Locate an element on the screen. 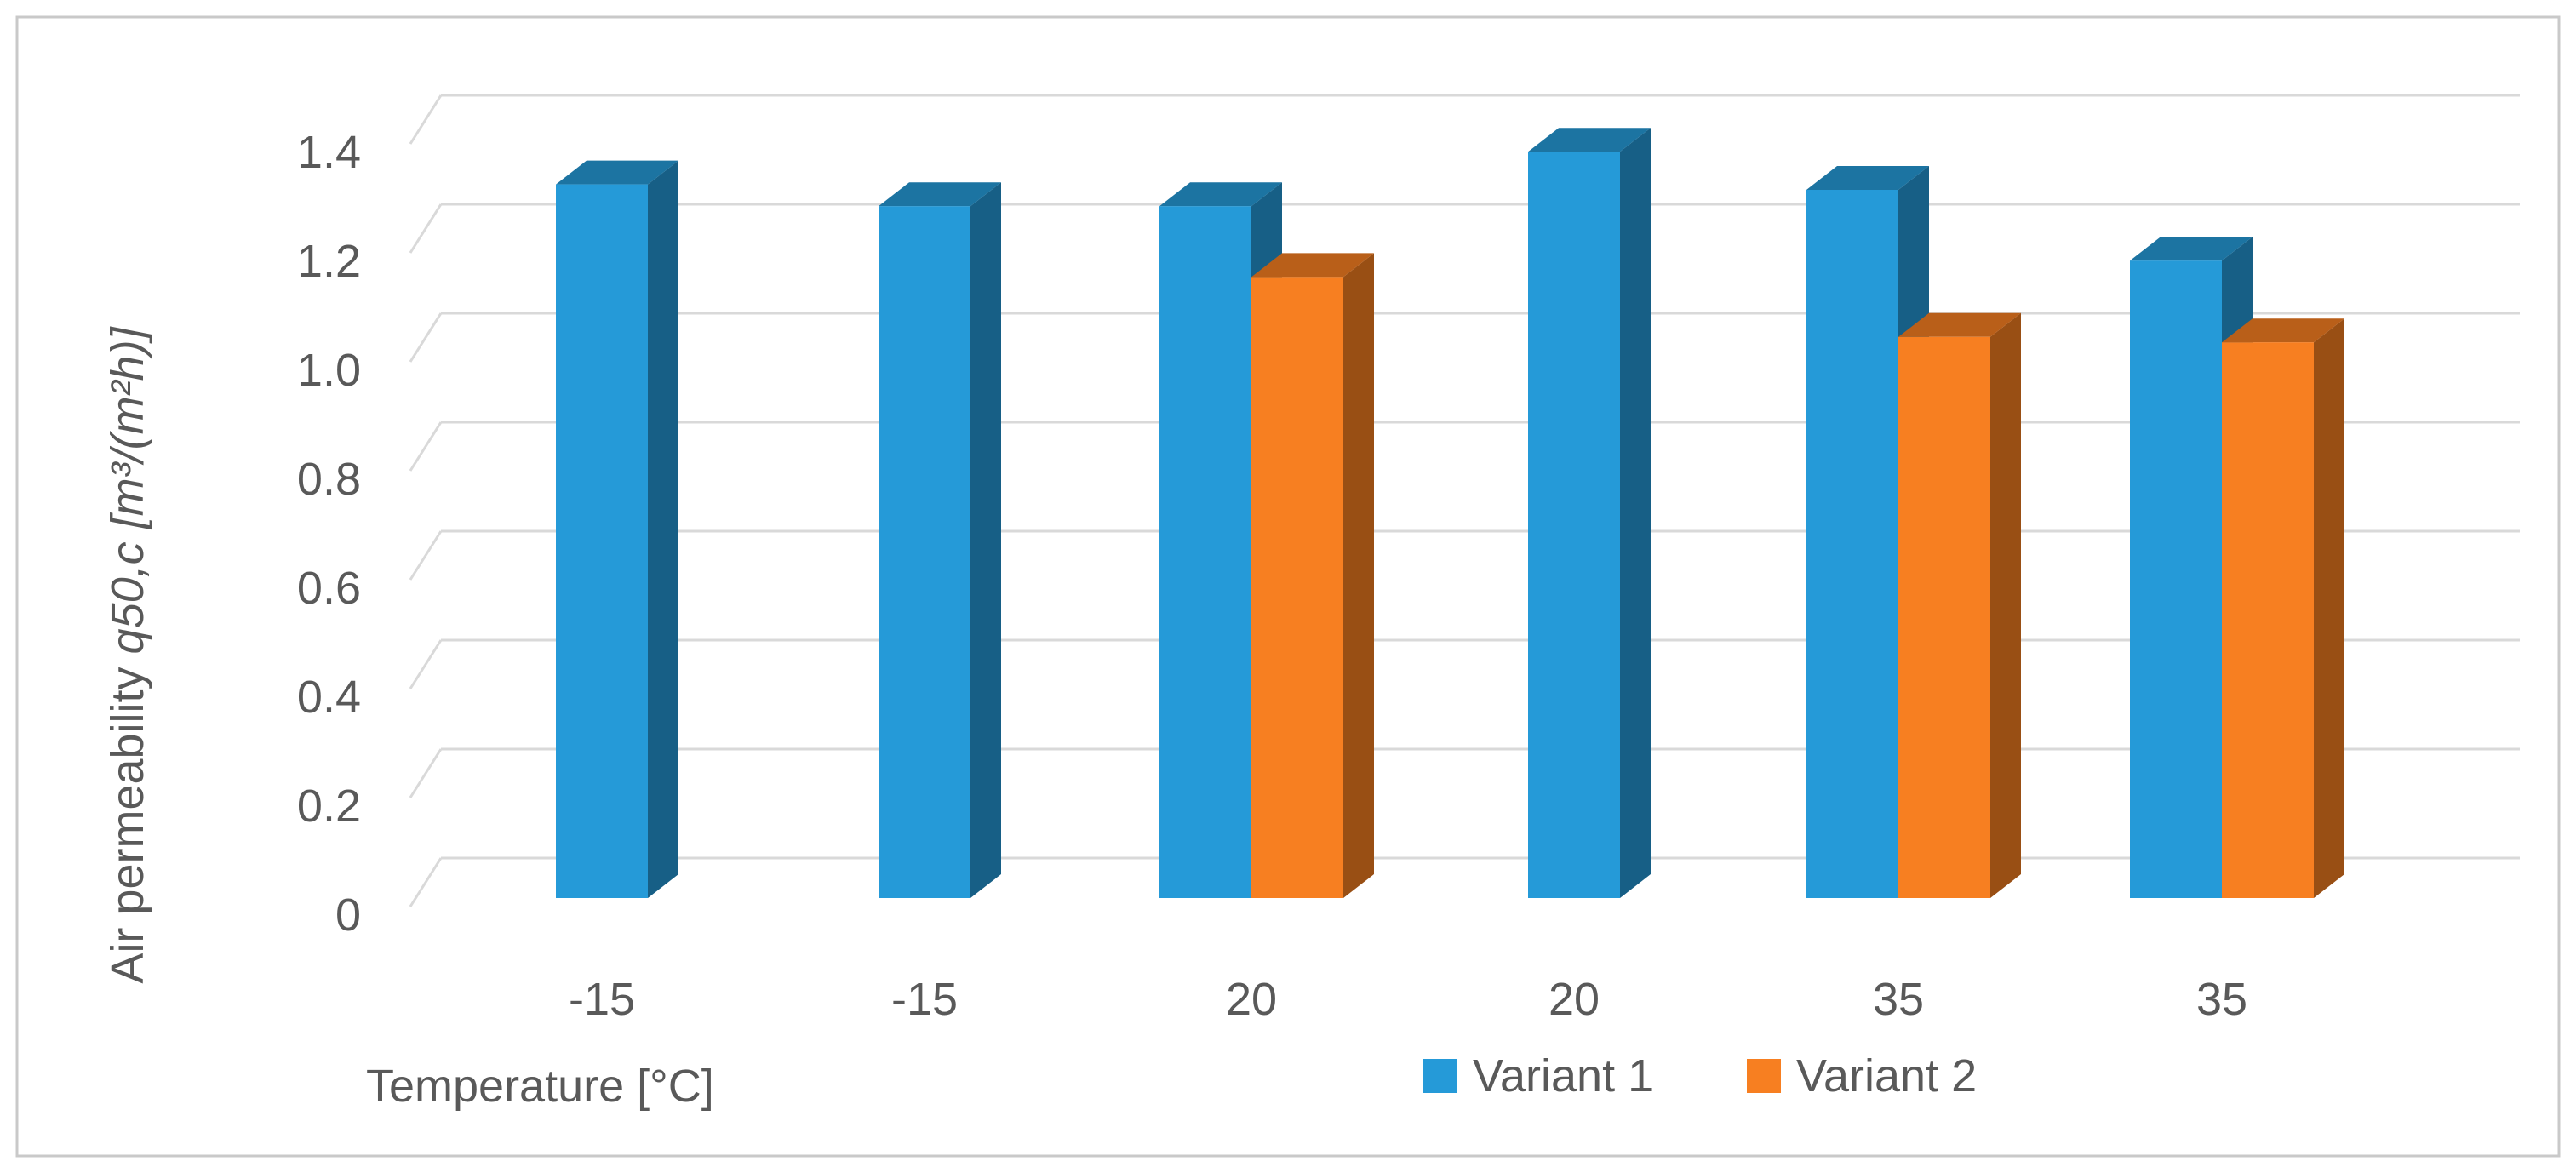 This screenshot has height=1173, width=2576. y-tick-label: 0 is located at coordinates (348, 915).